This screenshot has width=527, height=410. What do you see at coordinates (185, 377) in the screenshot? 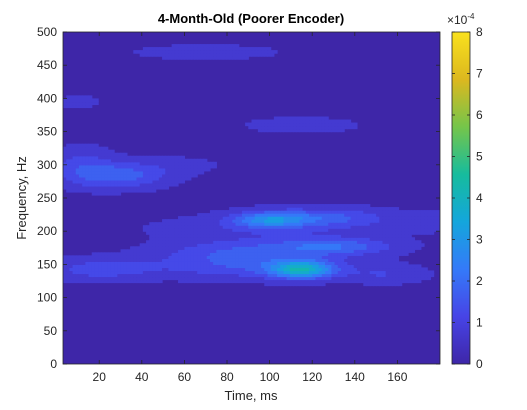
I see `x-tick-label: 60` at bounding box center [185, 377].